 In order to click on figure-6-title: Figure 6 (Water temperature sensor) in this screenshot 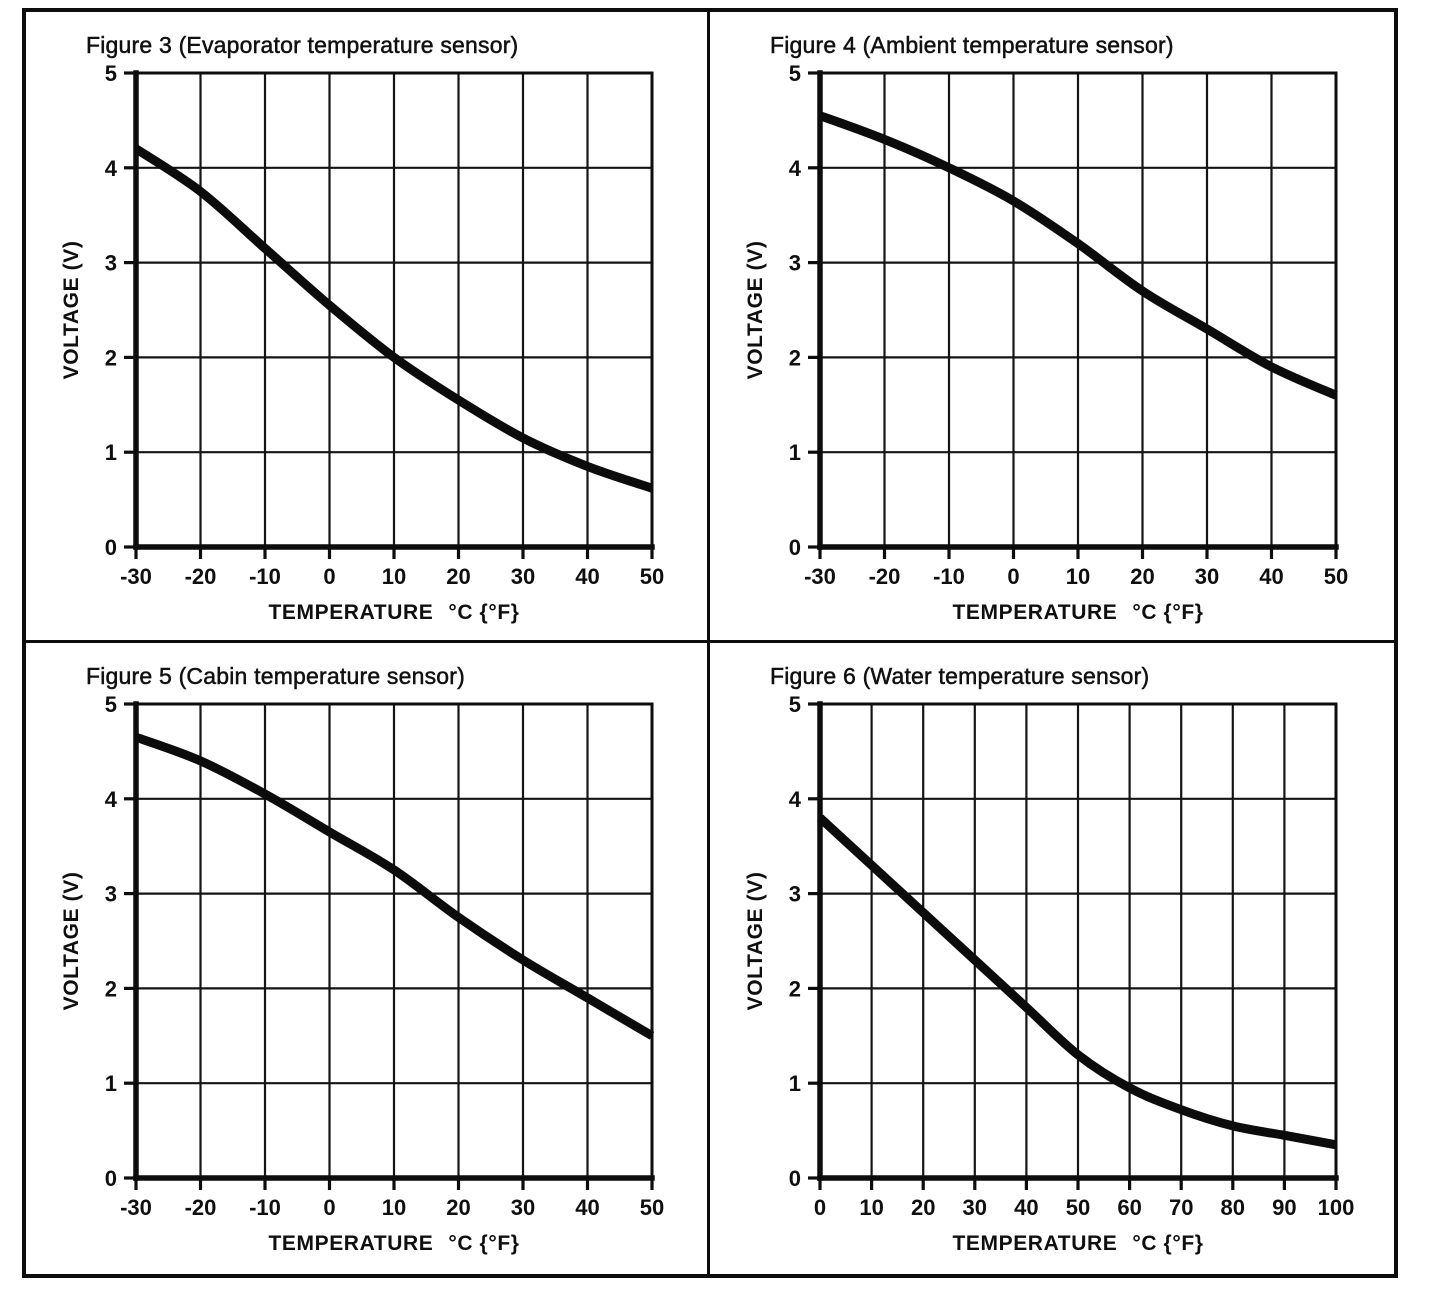, I will do `click(960, 676)`.